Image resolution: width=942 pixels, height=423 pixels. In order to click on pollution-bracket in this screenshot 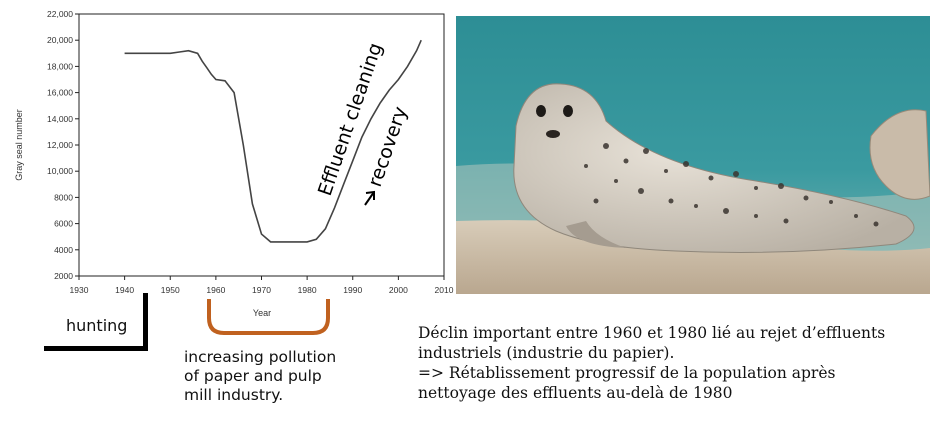, I will do `click(268, 317)`.